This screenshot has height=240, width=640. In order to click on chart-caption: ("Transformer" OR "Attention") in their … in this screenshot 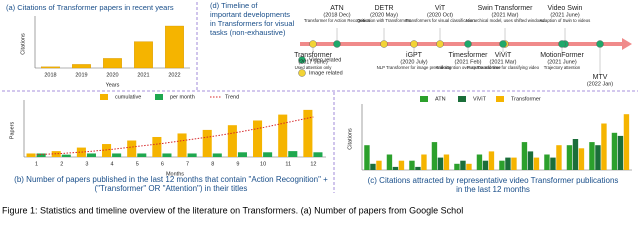, I will do `click(171, 188)`.